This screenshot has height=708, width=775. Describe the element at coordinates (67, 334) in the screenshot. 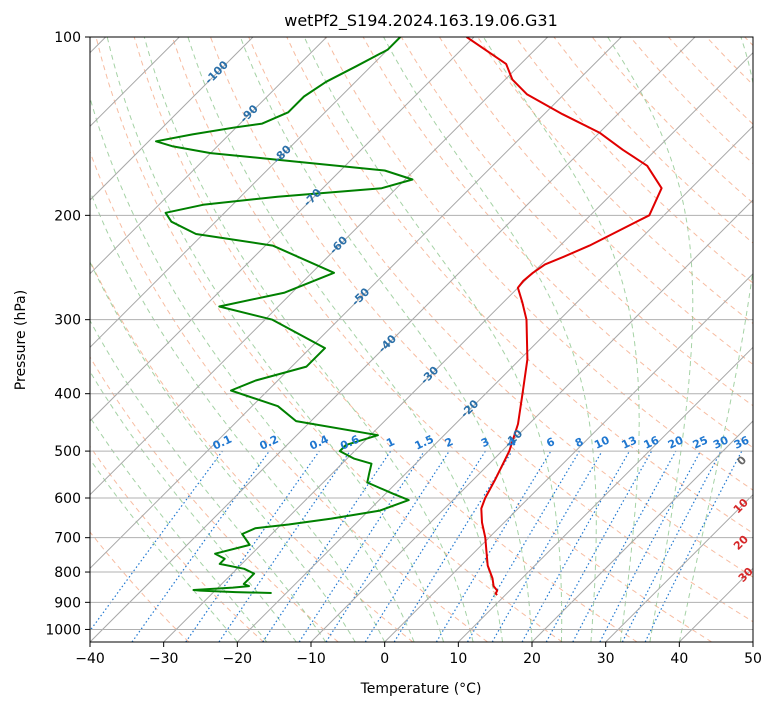

I see `y-axis: 100 200 300 400 500 600 700 800 900 1000` at that location.